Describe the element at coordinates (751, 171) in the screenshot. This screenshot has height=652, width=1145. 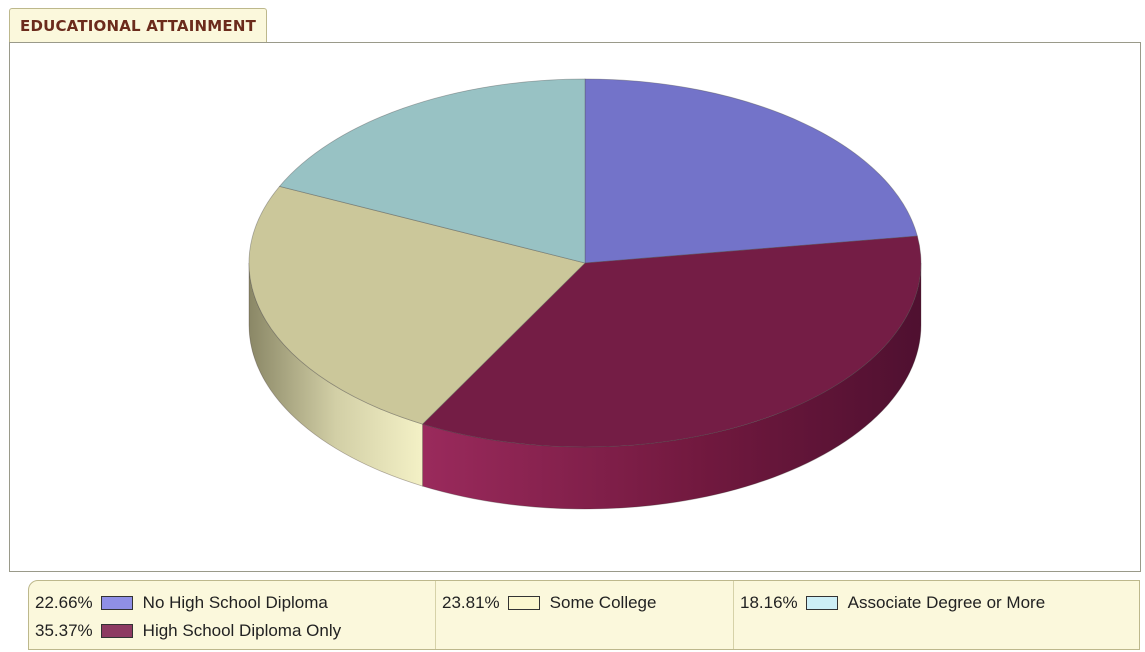
I see `pie-slice-no-high-school-diploma` at that location.